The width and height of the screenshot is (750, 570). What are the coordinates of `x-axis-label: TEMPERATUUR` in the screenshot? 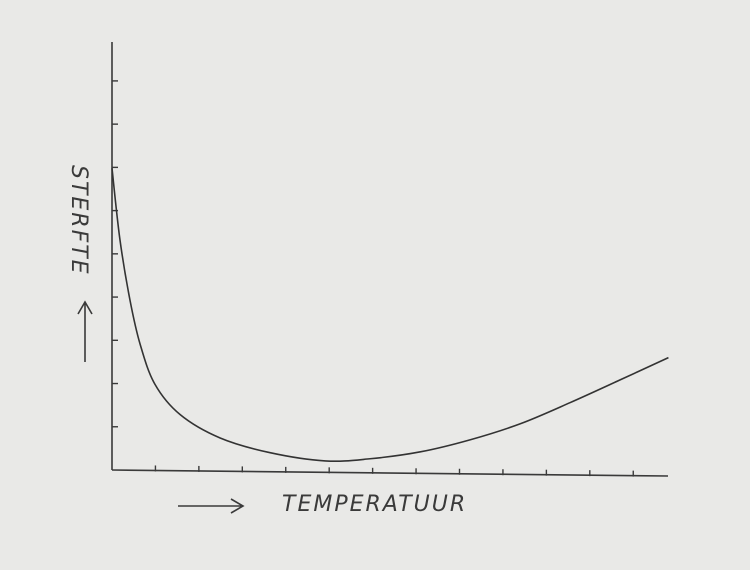 It's located at (374, 504).